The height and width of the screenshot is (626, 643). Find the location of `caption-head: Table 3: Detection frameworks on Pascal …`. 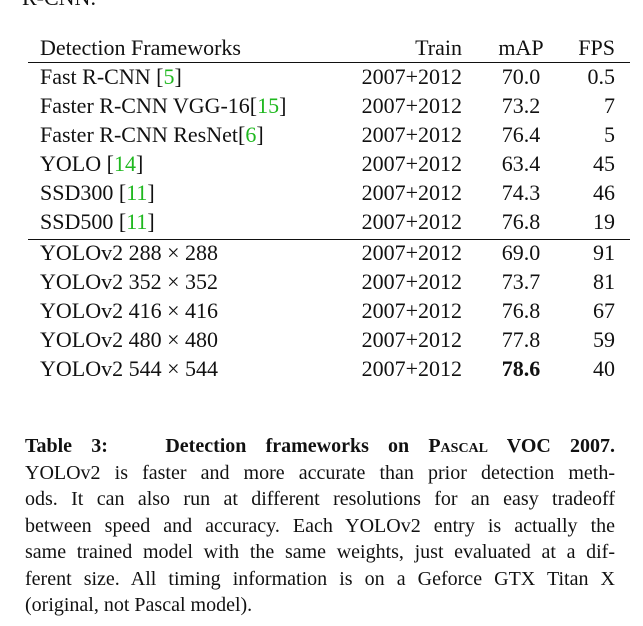

caption-head: Table 3: Detection frameworks on Pascal … is located at coordinates (320, 446).